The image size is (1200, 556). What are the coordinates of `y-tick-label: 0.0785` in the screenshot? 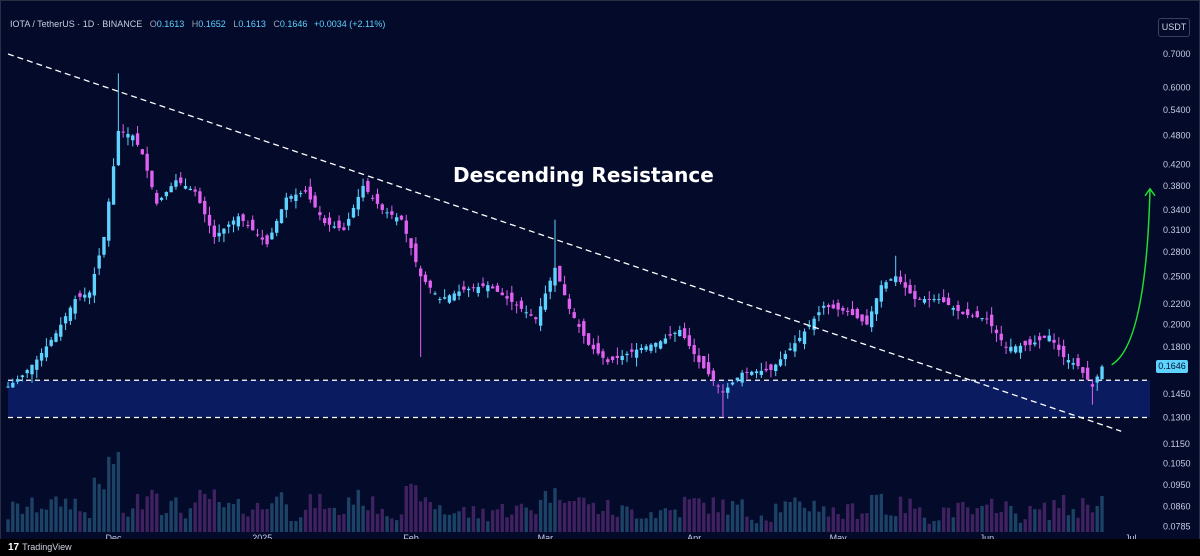 It's located at (1177, 526).